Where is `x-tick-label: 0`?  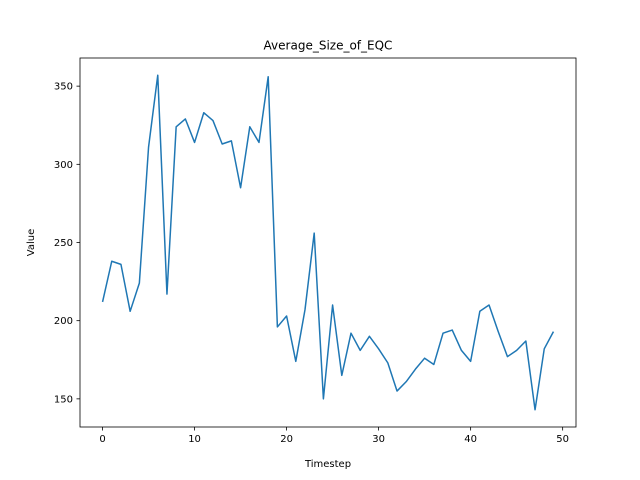
x-tick-label: 0 is located at coordinates (102, 439).